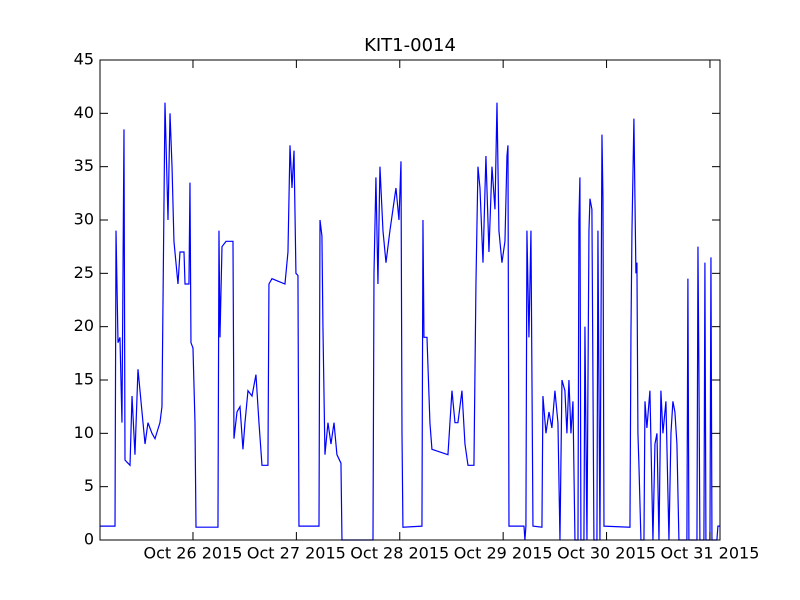  Describe the element at coordinates (84, 219) in the screenshot. I see `y-tick-label: 30` at that location.